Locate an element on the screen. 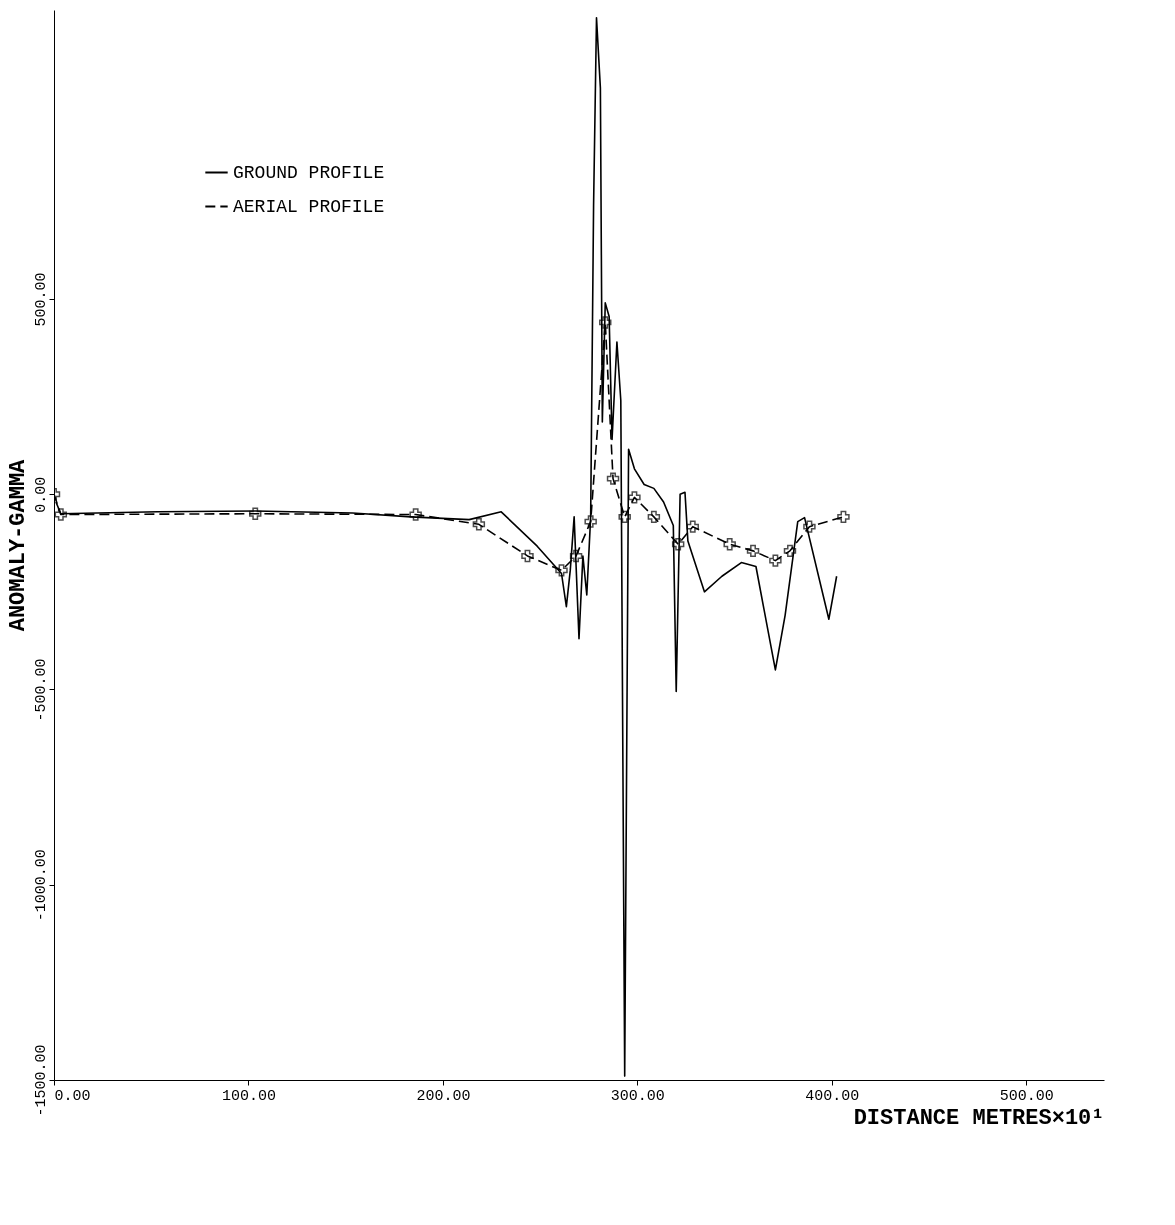  x-tick-label: 300.00 is located at coordinates (637, 1096).